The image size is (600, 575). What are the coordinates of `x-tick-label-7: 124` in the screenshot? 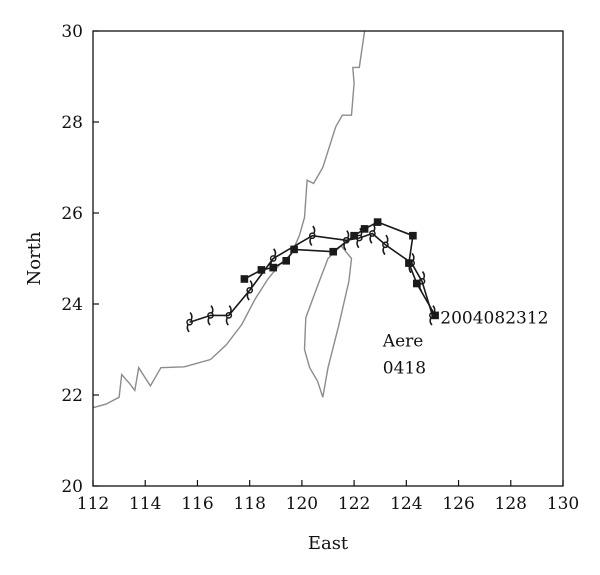 It's located at (406, 504).